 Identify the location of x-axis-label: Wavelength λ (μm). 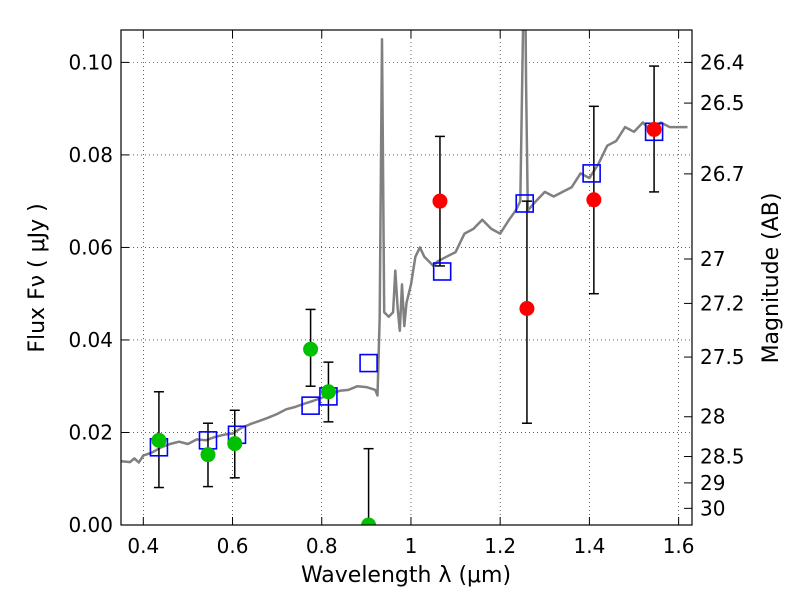
(406, 575).